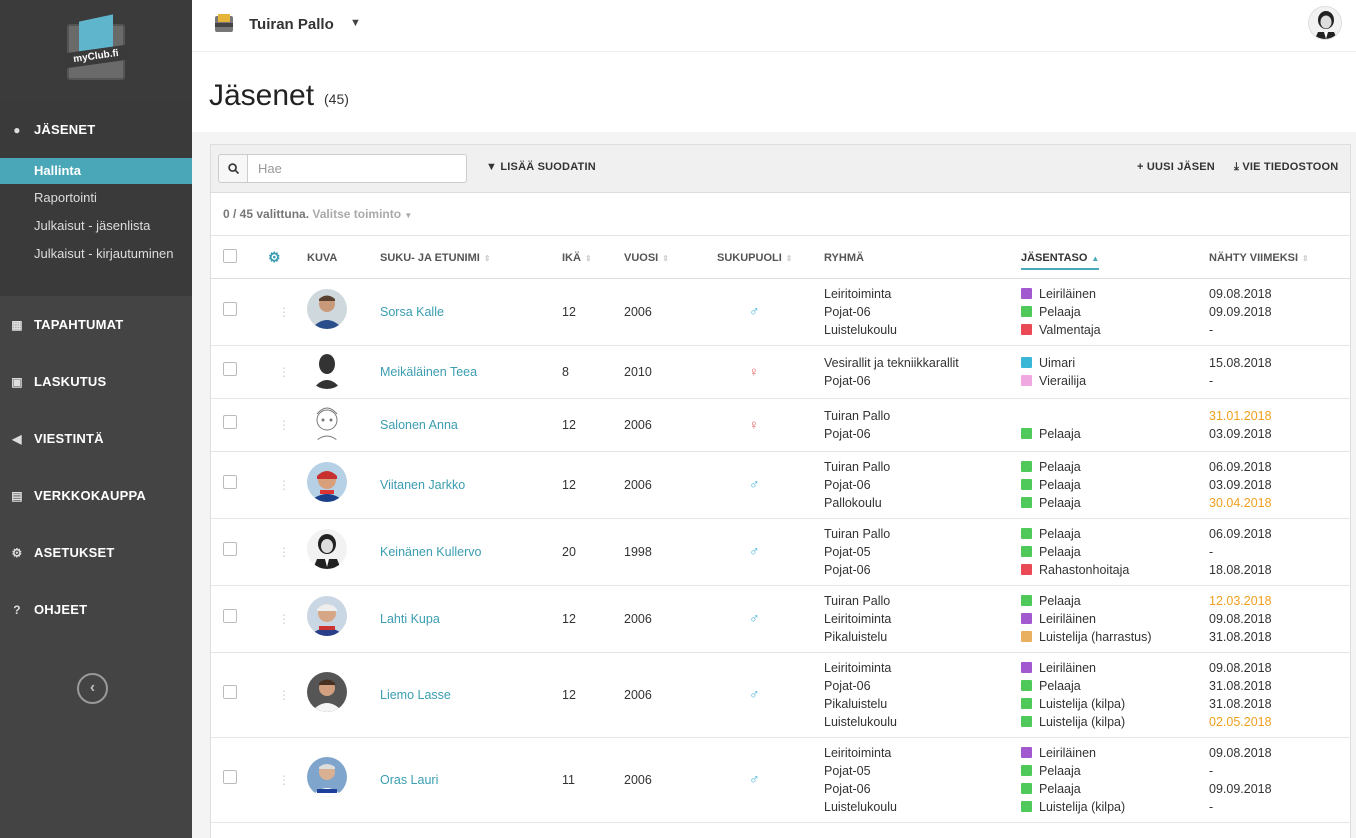 Image resolution: width=1356 pixels, height=838 pixels. What do you see at coordinates (230, 256) in the screenshot?
I see `select-all-checkbox` at bounding box center [230, 256].